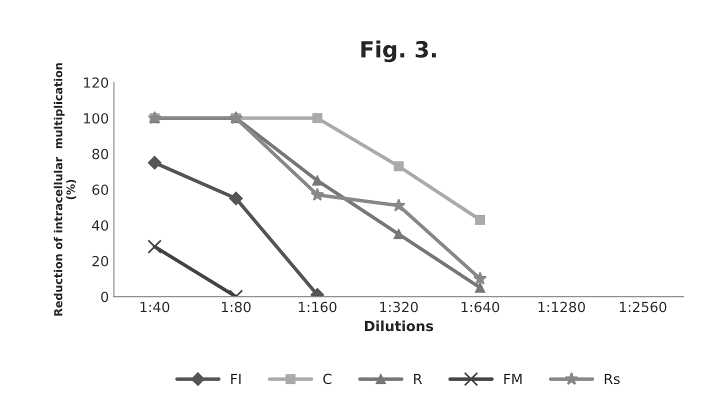 Image resolution: width=712 pixels, height=412 pixels. I want to click on x-axis-title: Dilutions, so click(399, 326).